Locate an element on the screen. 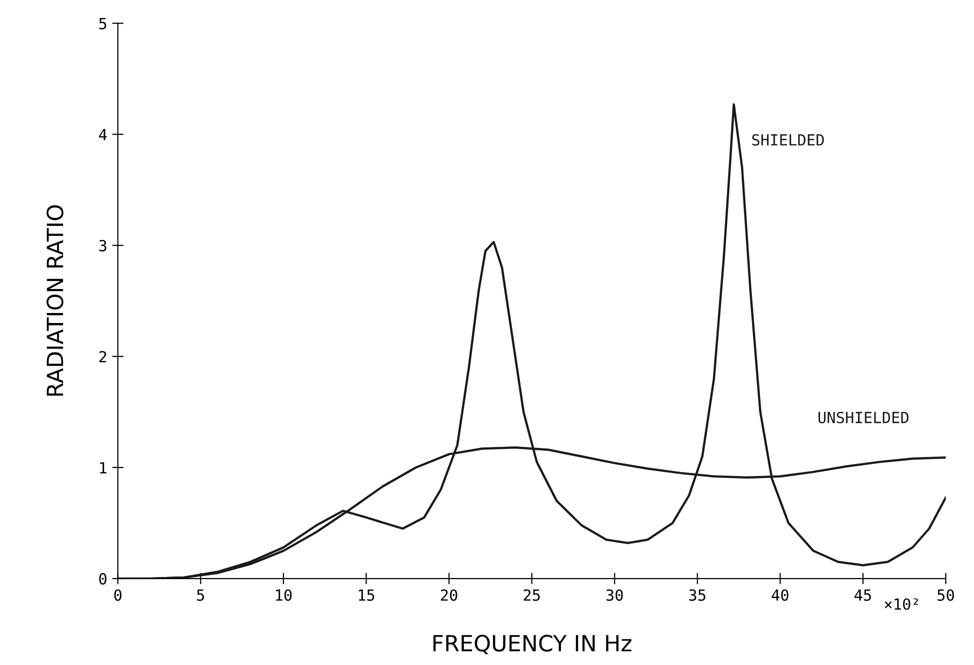 The height and width of the screenshot is (665, 974). x-tick-label: 35 is located at coordinates (697, 595).